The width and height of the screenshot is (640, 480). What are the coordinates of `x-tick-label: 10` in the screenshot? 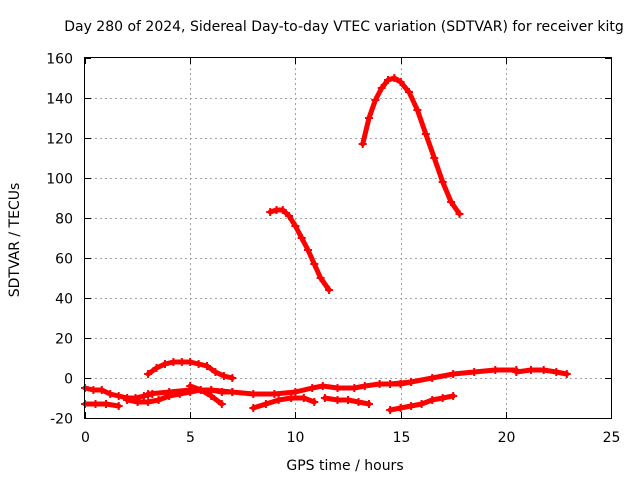 It's located at (296, 438).